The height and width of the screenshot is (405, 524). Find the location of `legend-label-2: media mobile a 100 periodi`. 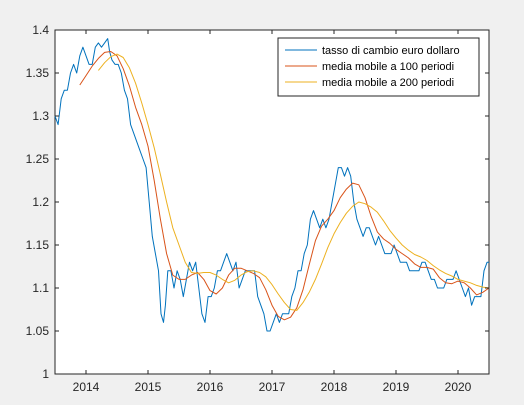

legend-label-2: media mobile a 100 periodi is located at coordinates (388, 67).